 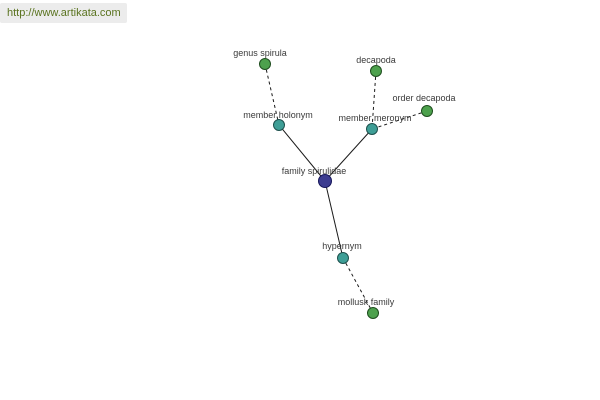 I want to click on edge-order-decapoda-member-meronym, so click(x=399, y=120).